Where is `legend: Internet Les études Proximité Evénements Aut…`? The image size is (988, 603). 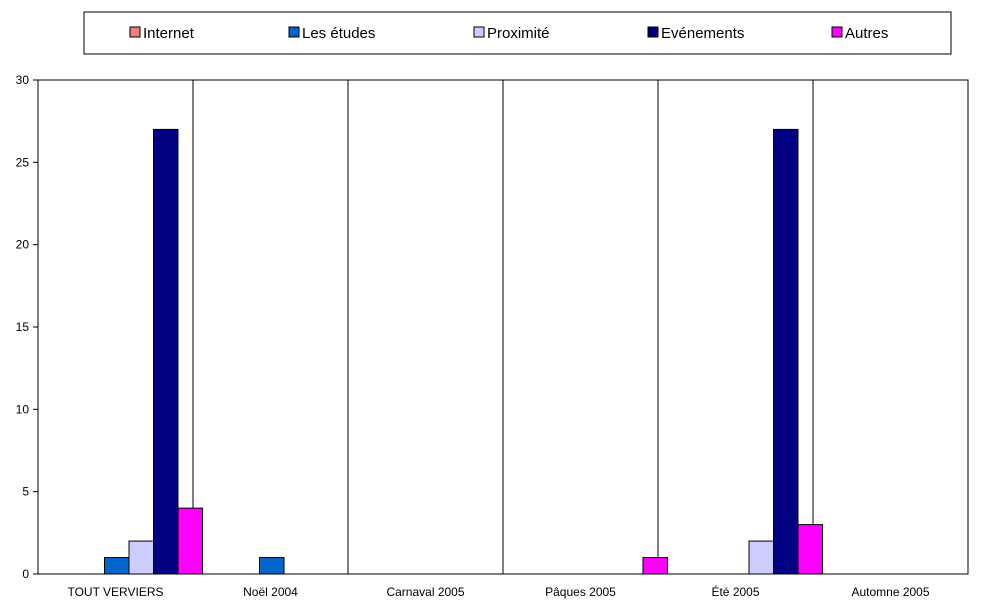 legend: Internet Les études Proximité Evénements Aut… is located at coordinates (517, 33).